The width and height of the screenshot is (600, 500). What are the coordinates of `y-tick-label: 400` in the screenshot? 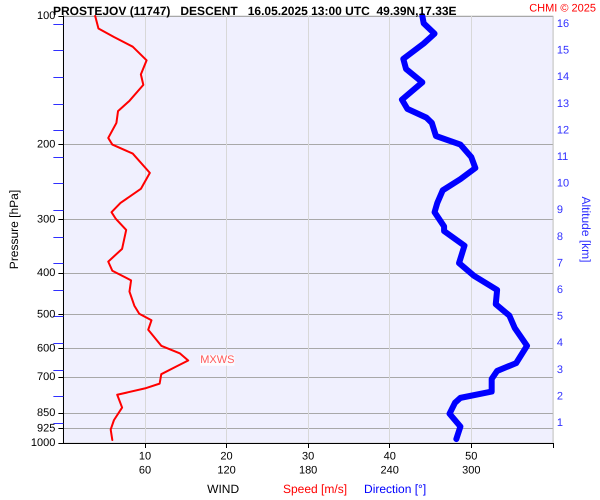 It's located at (46, 273).